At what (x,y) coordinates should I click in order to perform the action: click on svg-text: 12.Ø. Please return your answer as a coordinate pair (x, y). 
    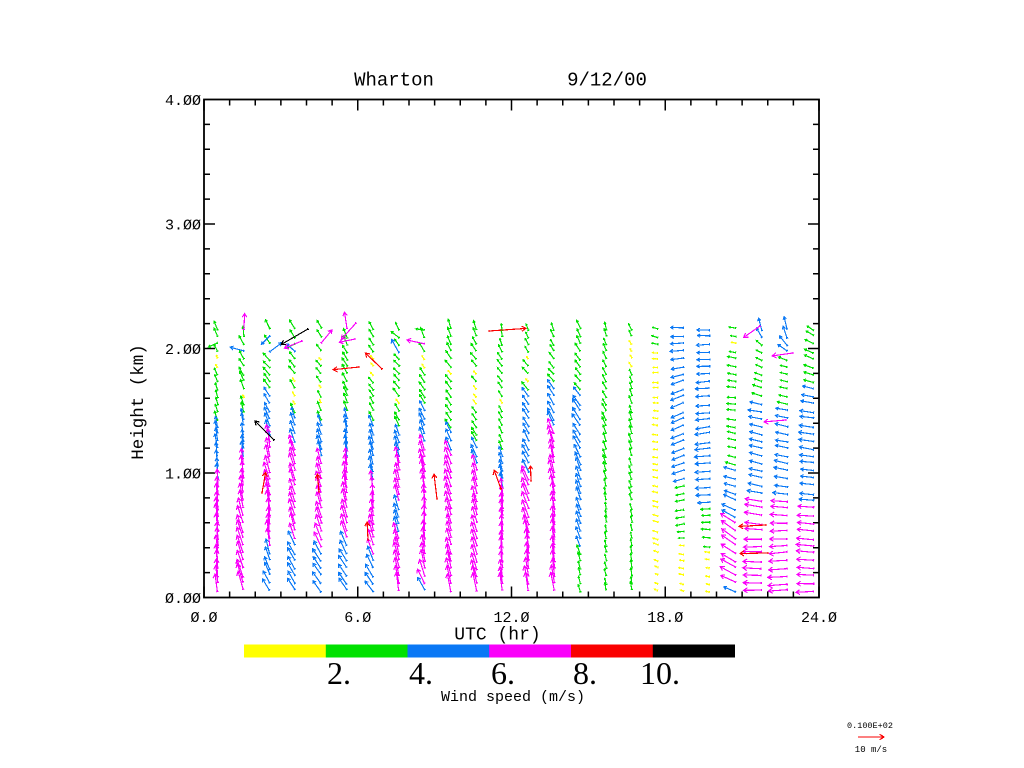
    Looking at the image, I should click on (511, 618).